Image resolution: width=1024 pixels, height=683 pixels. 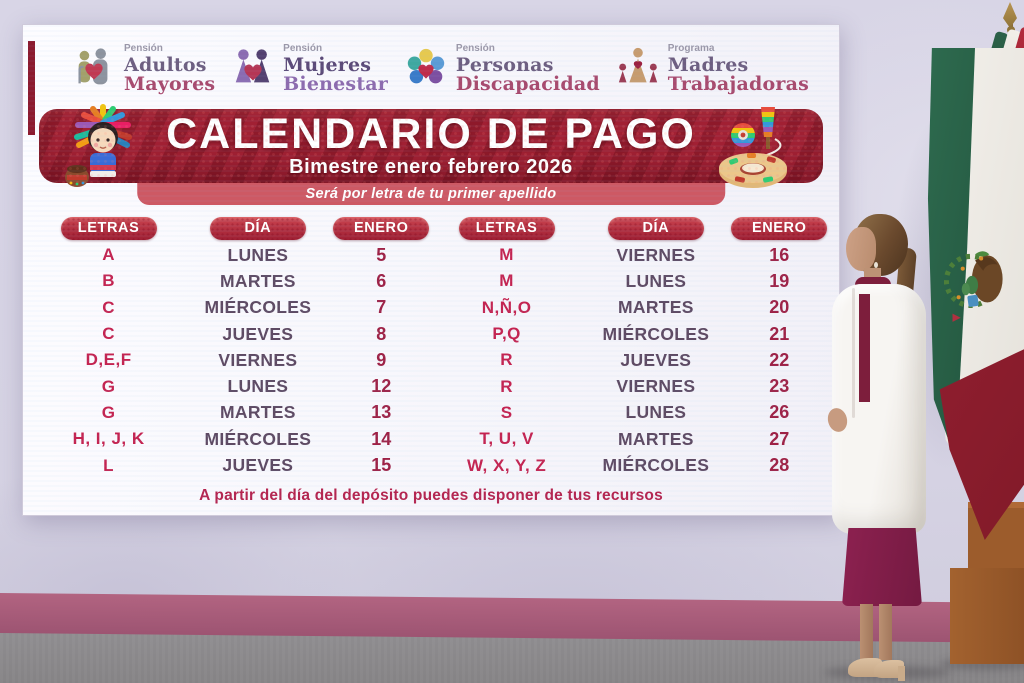 What do you see at coordinates (1010, 15) in the screenshot?
I see `flag-pole-finial-icon` at bounding box center [1010, 15].